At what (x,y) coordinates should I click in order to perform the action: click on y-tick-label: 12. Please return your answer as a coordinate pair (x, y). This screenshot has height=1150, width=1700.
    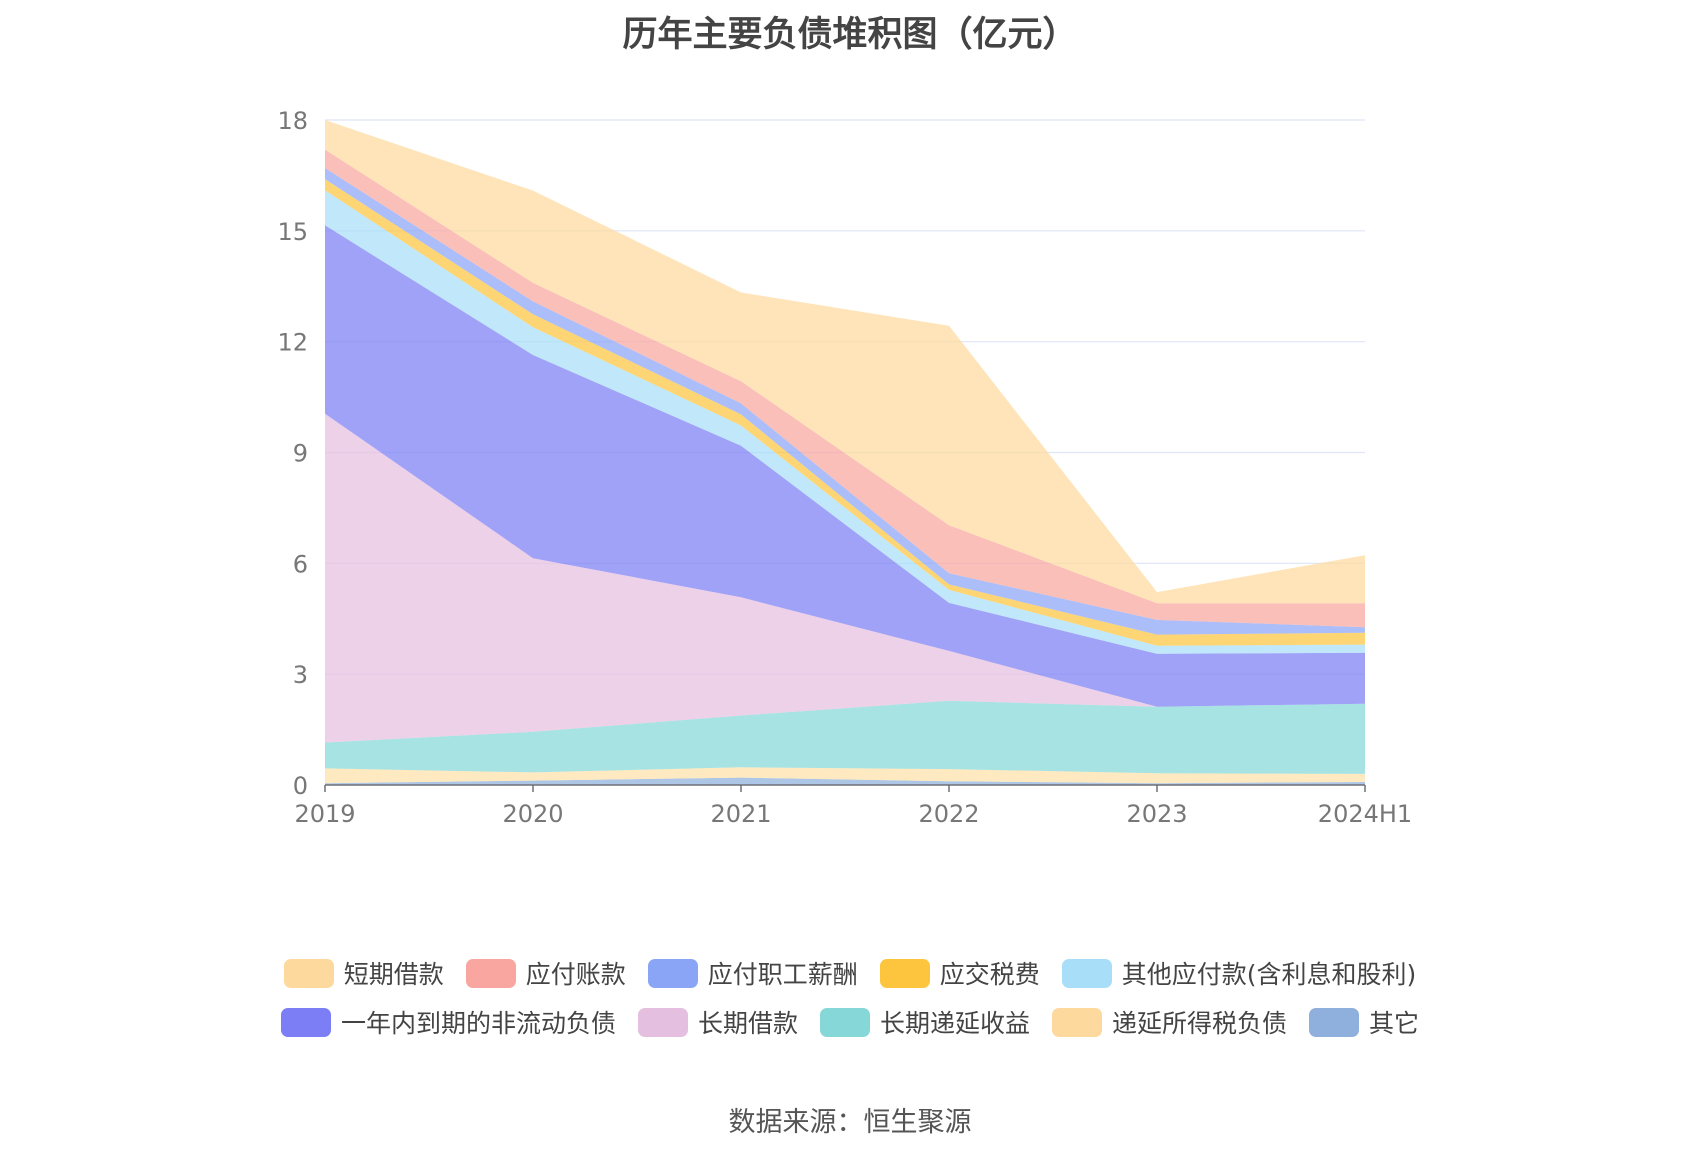
    Looking at the image, I should click on (292, 343).